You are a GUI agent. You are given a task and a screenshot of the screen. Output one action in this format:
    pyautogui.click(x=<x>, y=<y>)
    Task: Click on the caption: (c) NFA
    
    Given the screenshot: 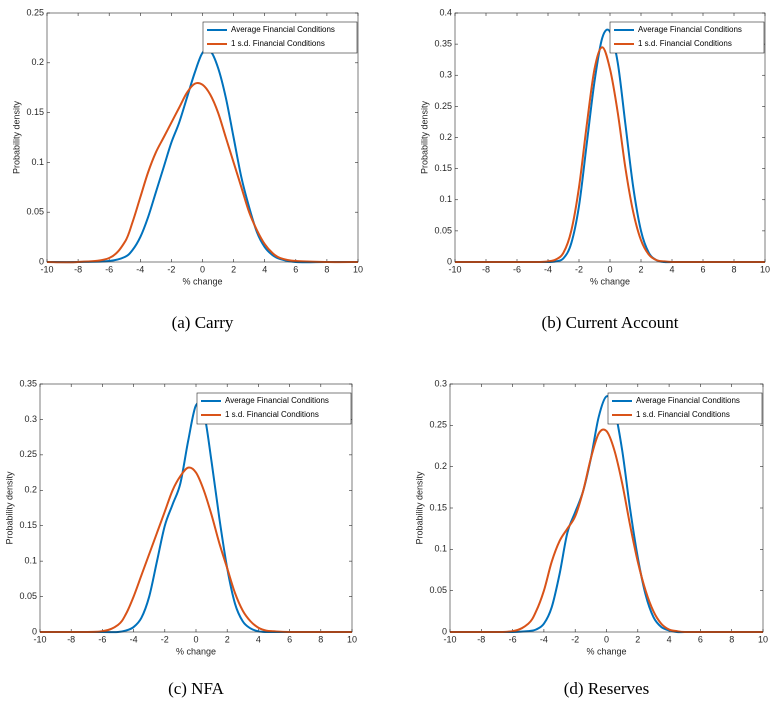 What is the action you would take?
    pyautogui.click(x=196, y=688)
    